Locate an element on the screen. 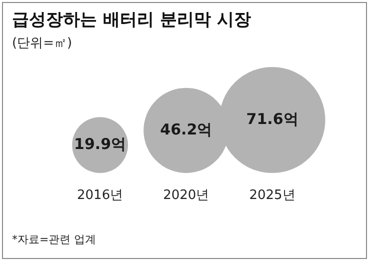 Image resolution: width=369 pixels, height=261 pixels. text: *자료=관련 업계 is located at coordinates (54, 239).